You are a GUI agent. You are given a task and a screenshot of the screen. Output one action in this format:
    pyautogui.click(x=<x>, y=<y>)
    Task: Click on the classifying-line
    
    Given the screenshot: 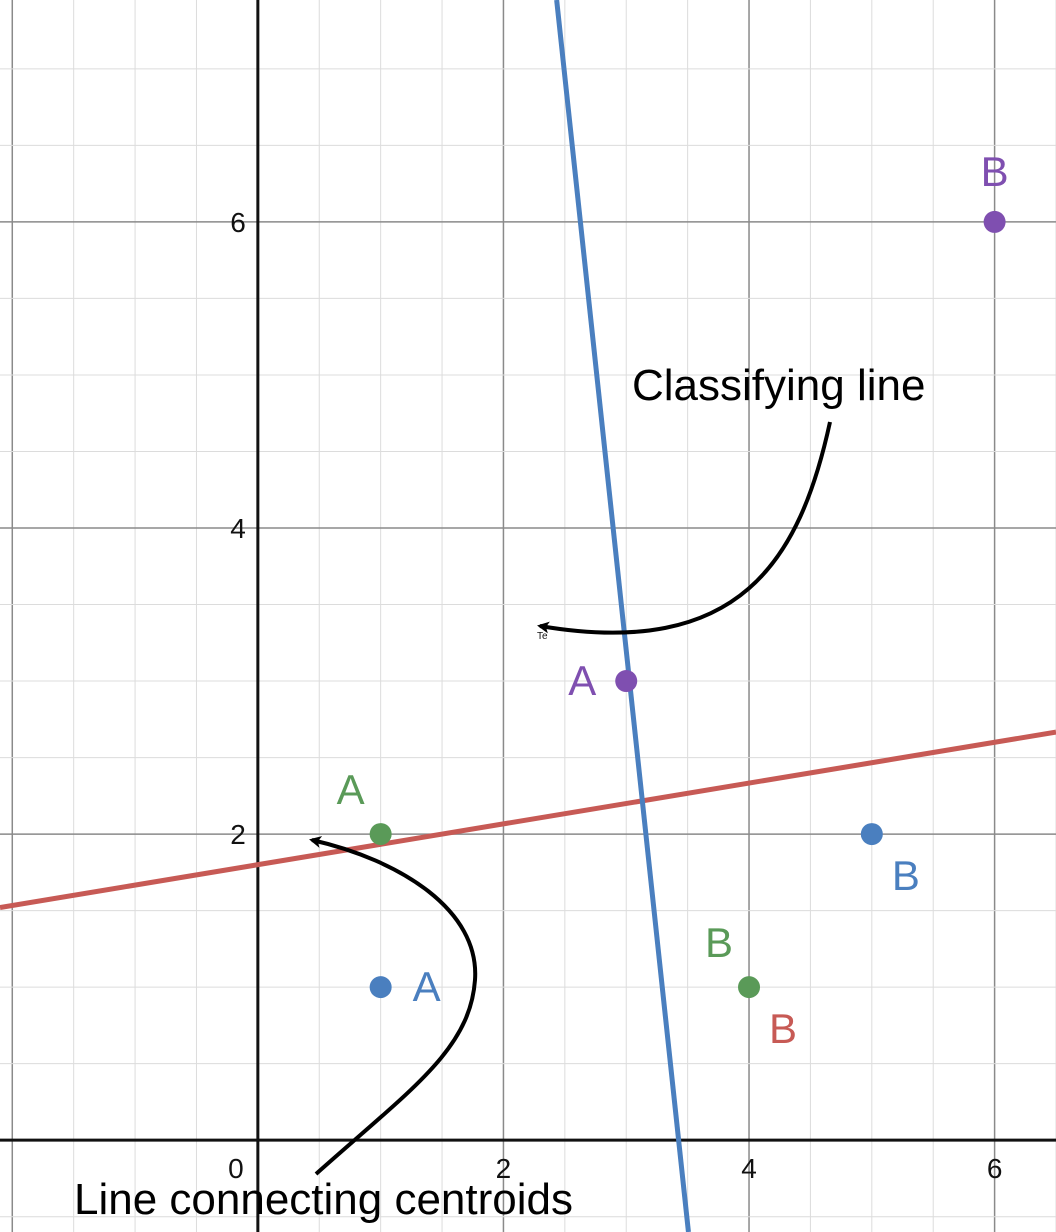 What is the action you would take?
    pyautogui.click(x=622, y=616)
    